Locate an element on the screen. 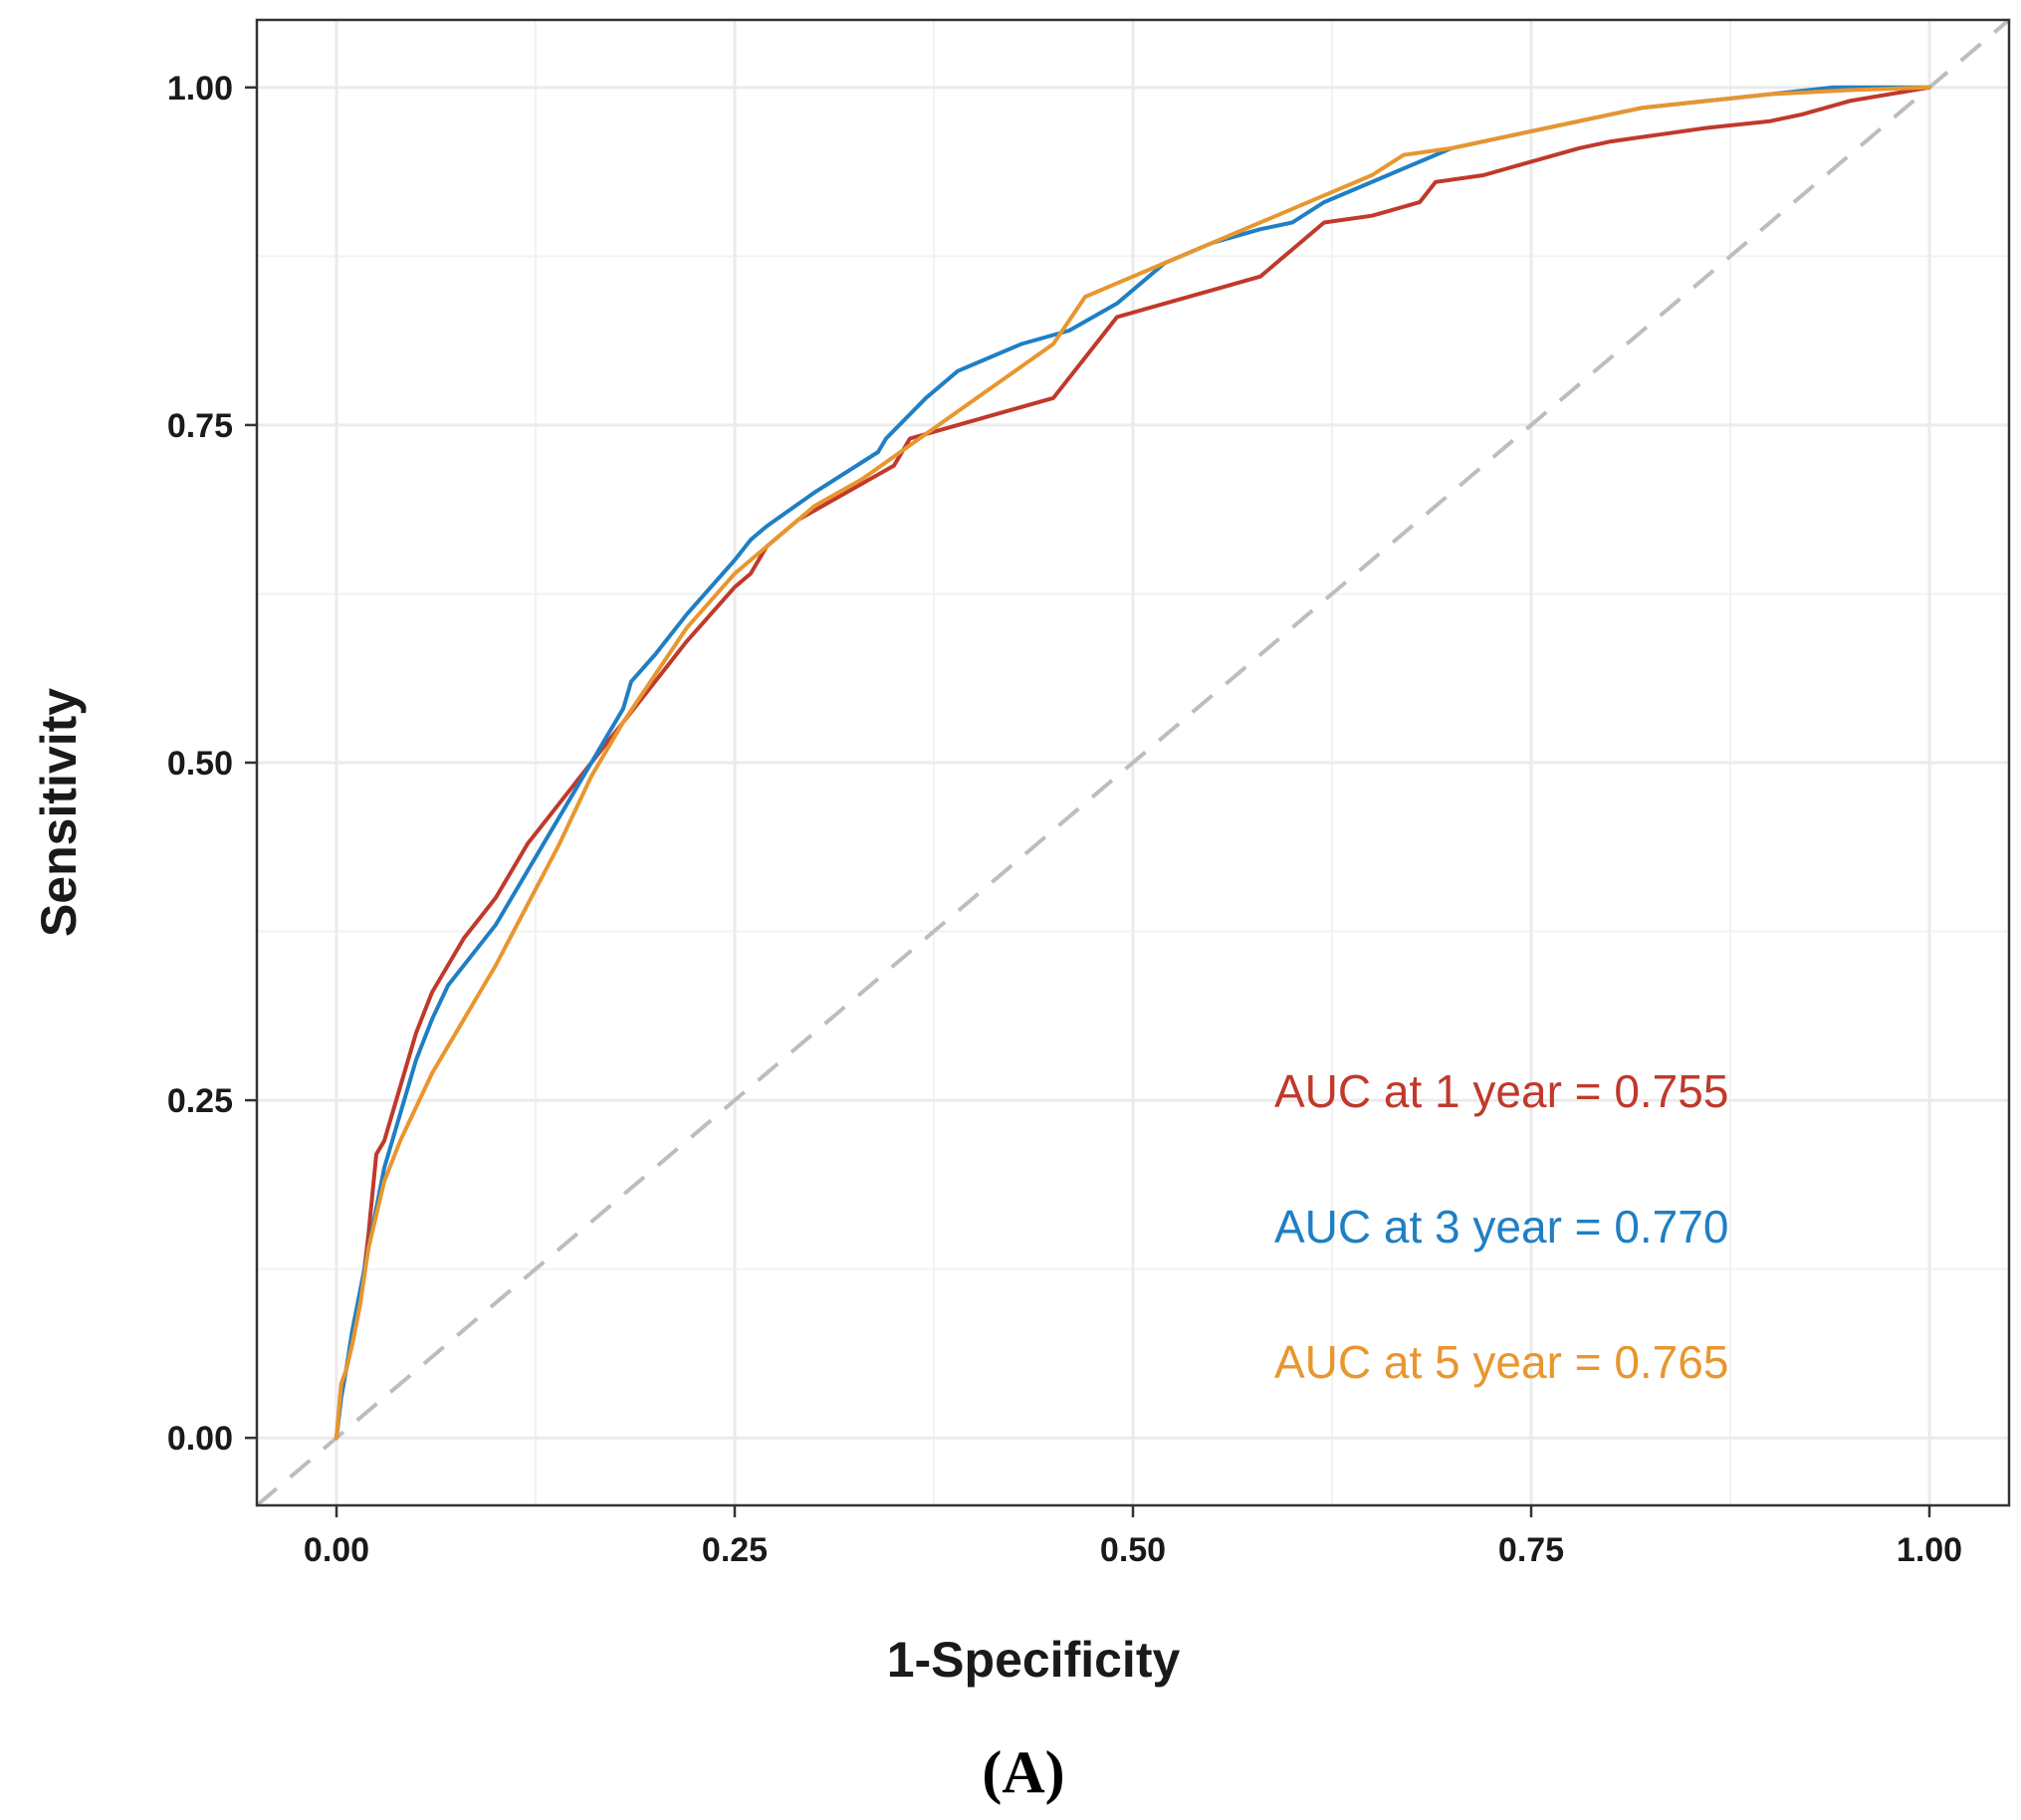 Image resolution: width=2021 pixels, height=1820 pixels. auc-annotation: AUC at 1 year = 0.755 is located at coordinates (1501, 1091).